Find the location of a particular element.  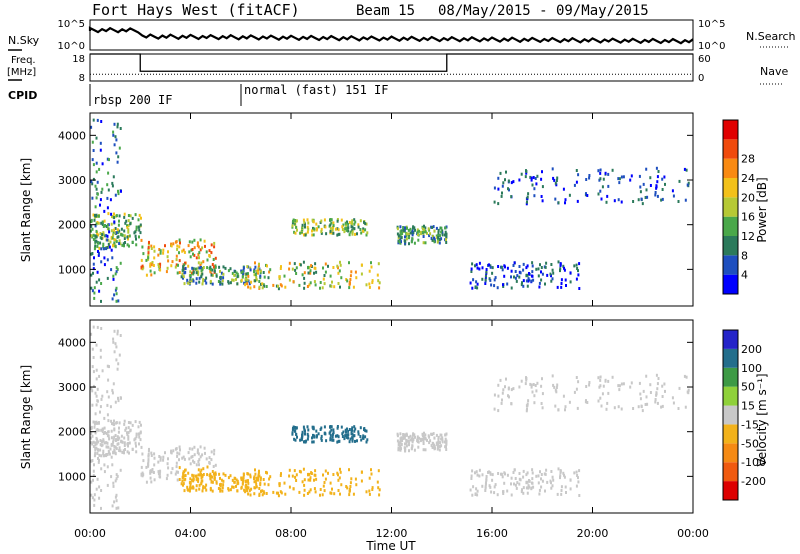

colorbar-swatch is located at coordinates (730, 358).